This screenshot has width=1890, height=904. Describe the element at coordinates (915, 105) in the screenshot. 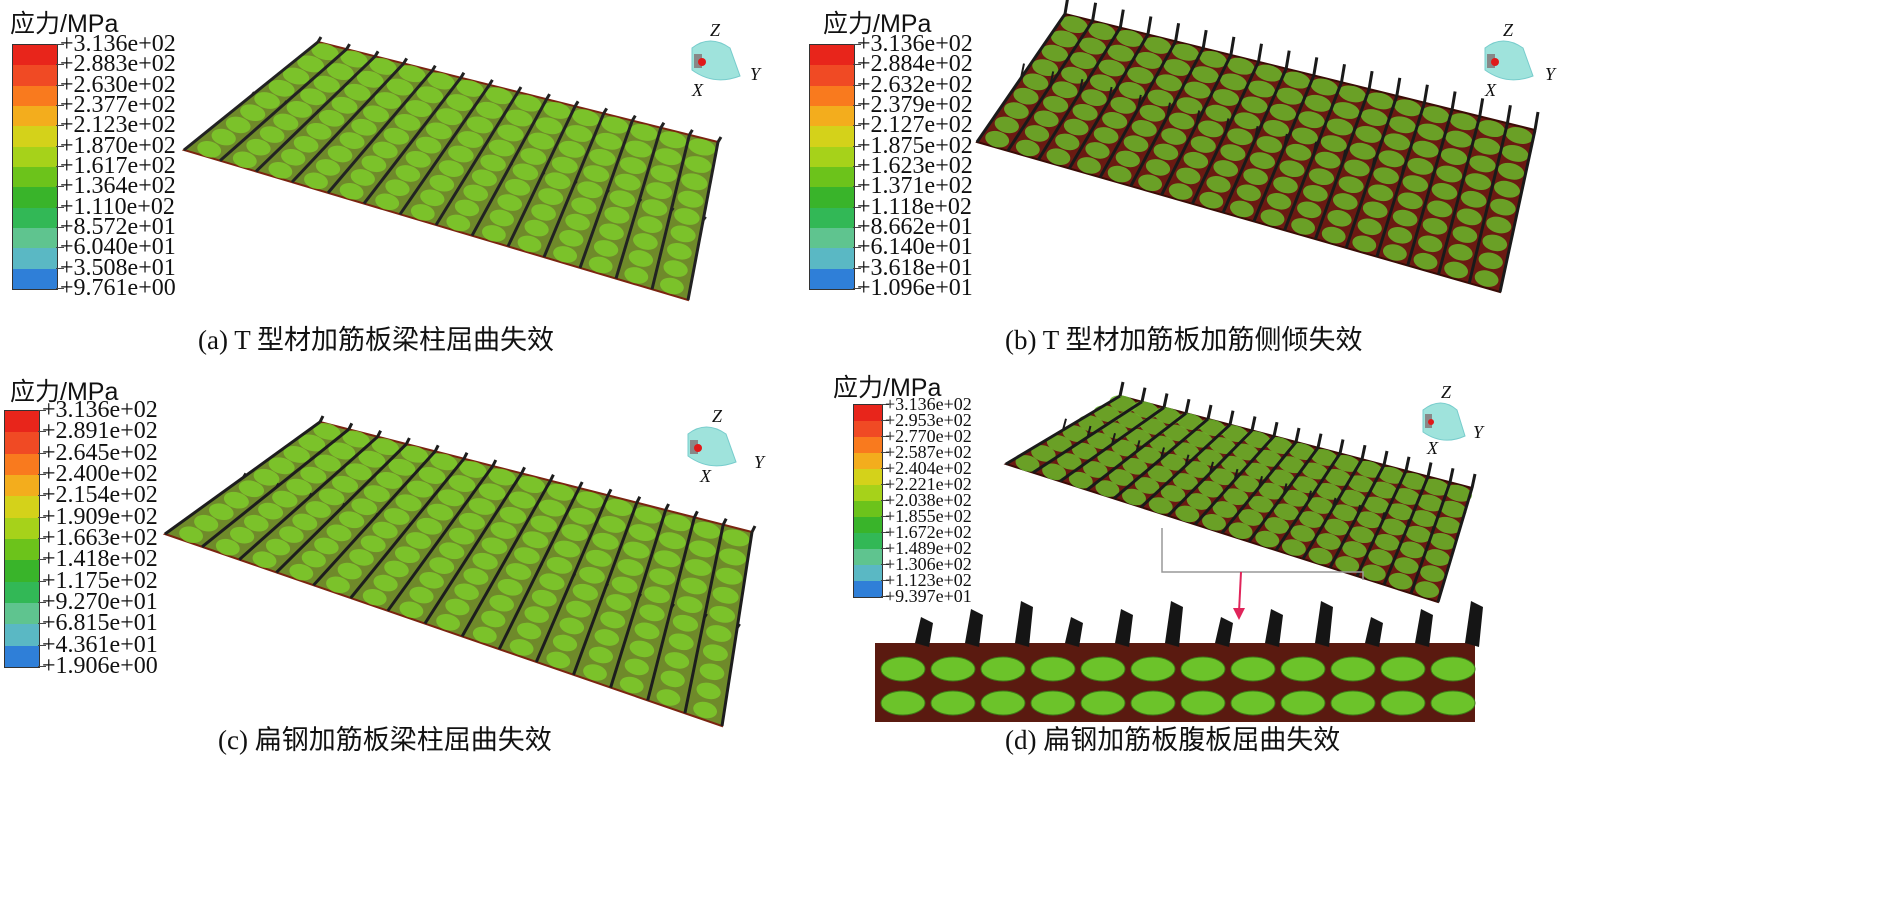

I see `legend-value-label: +2.379e+02` at that location.